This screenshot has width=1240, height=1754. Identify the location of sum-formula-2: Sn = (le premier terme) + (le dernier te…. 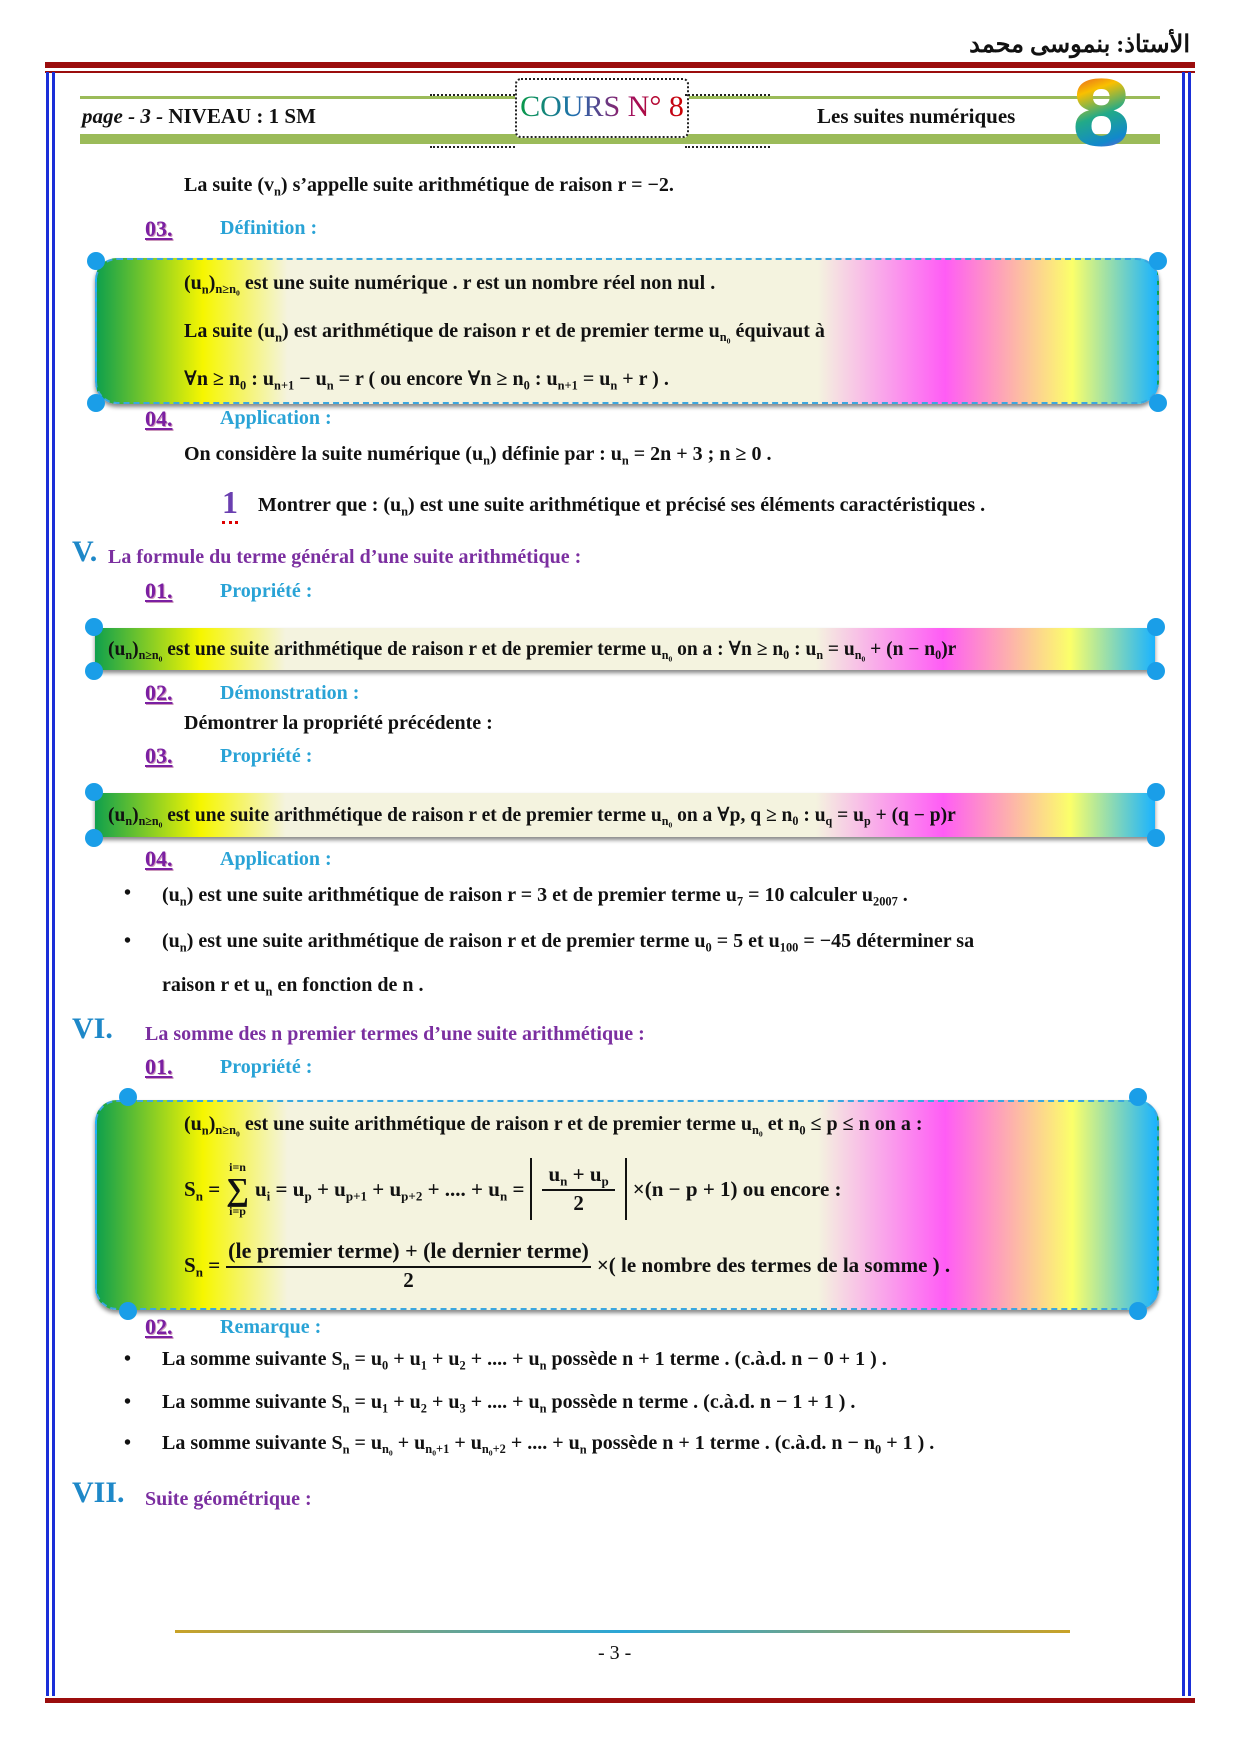
(567, 1265).